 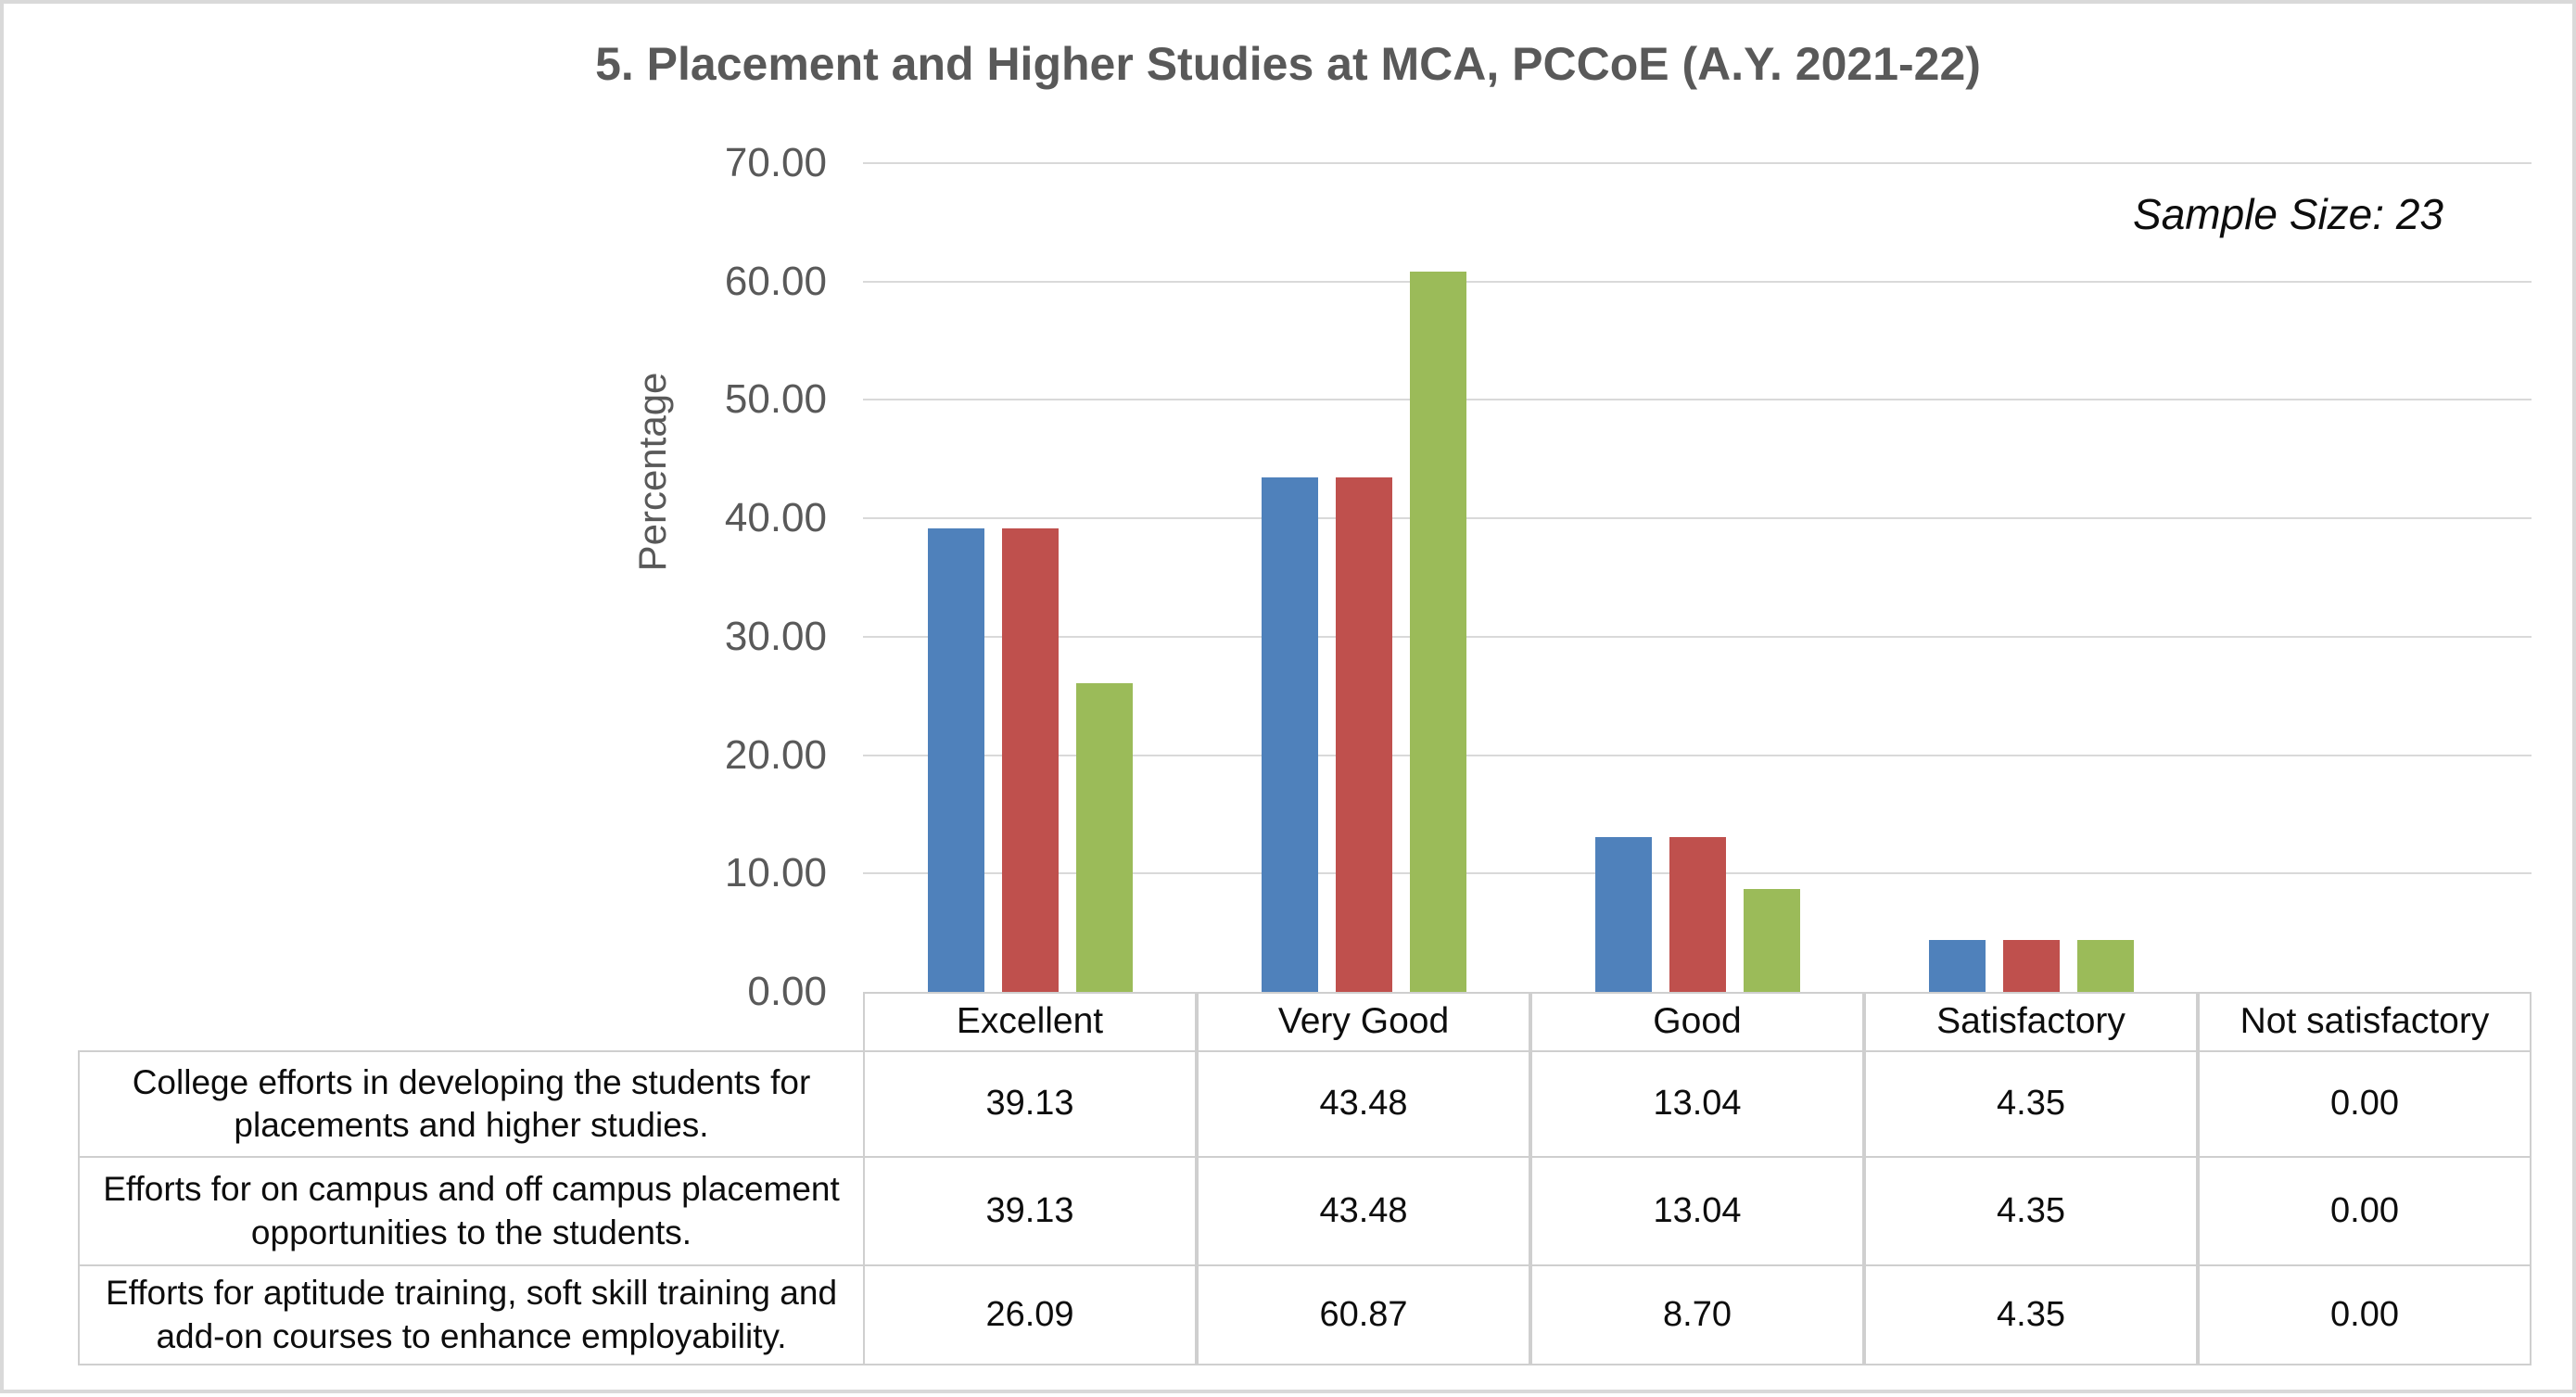 What do you see at coordinates (1438, 632) in the screenshot?
I see `bar-series3-very-good` at bounding box center [1438, 632].